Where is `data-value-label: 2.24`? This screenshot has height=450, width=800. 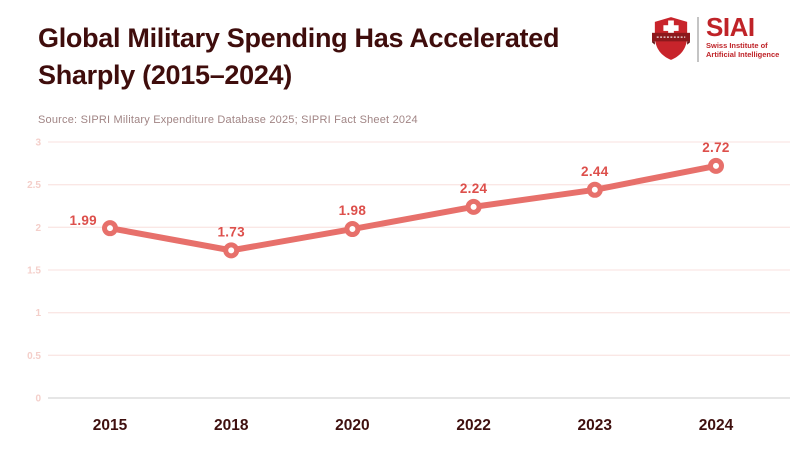
data-value-label: 2.24 is located at coordinates (474, 188).